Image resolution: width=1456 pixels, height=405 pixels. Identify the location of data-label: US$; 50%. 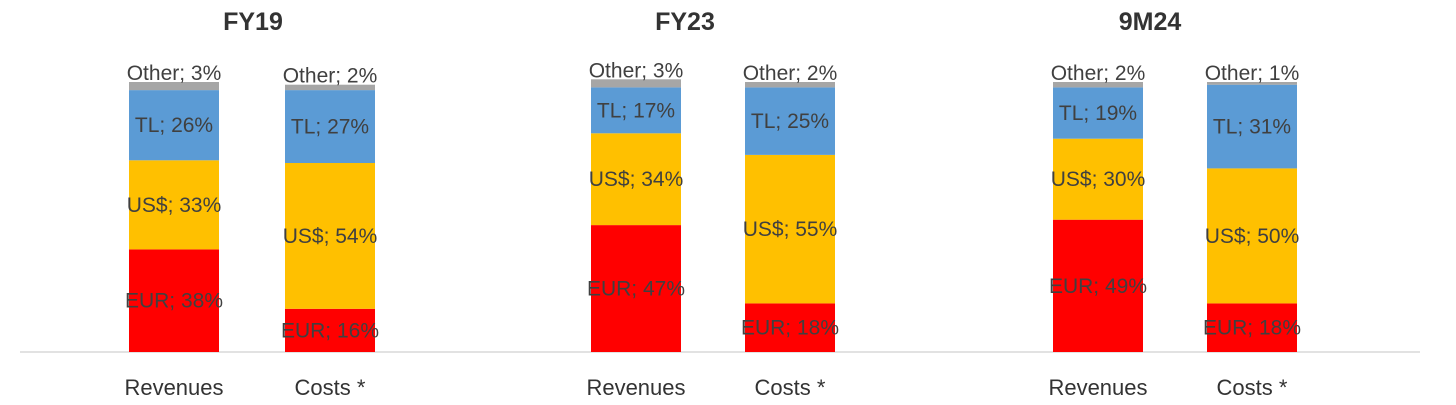
(1252, 236).